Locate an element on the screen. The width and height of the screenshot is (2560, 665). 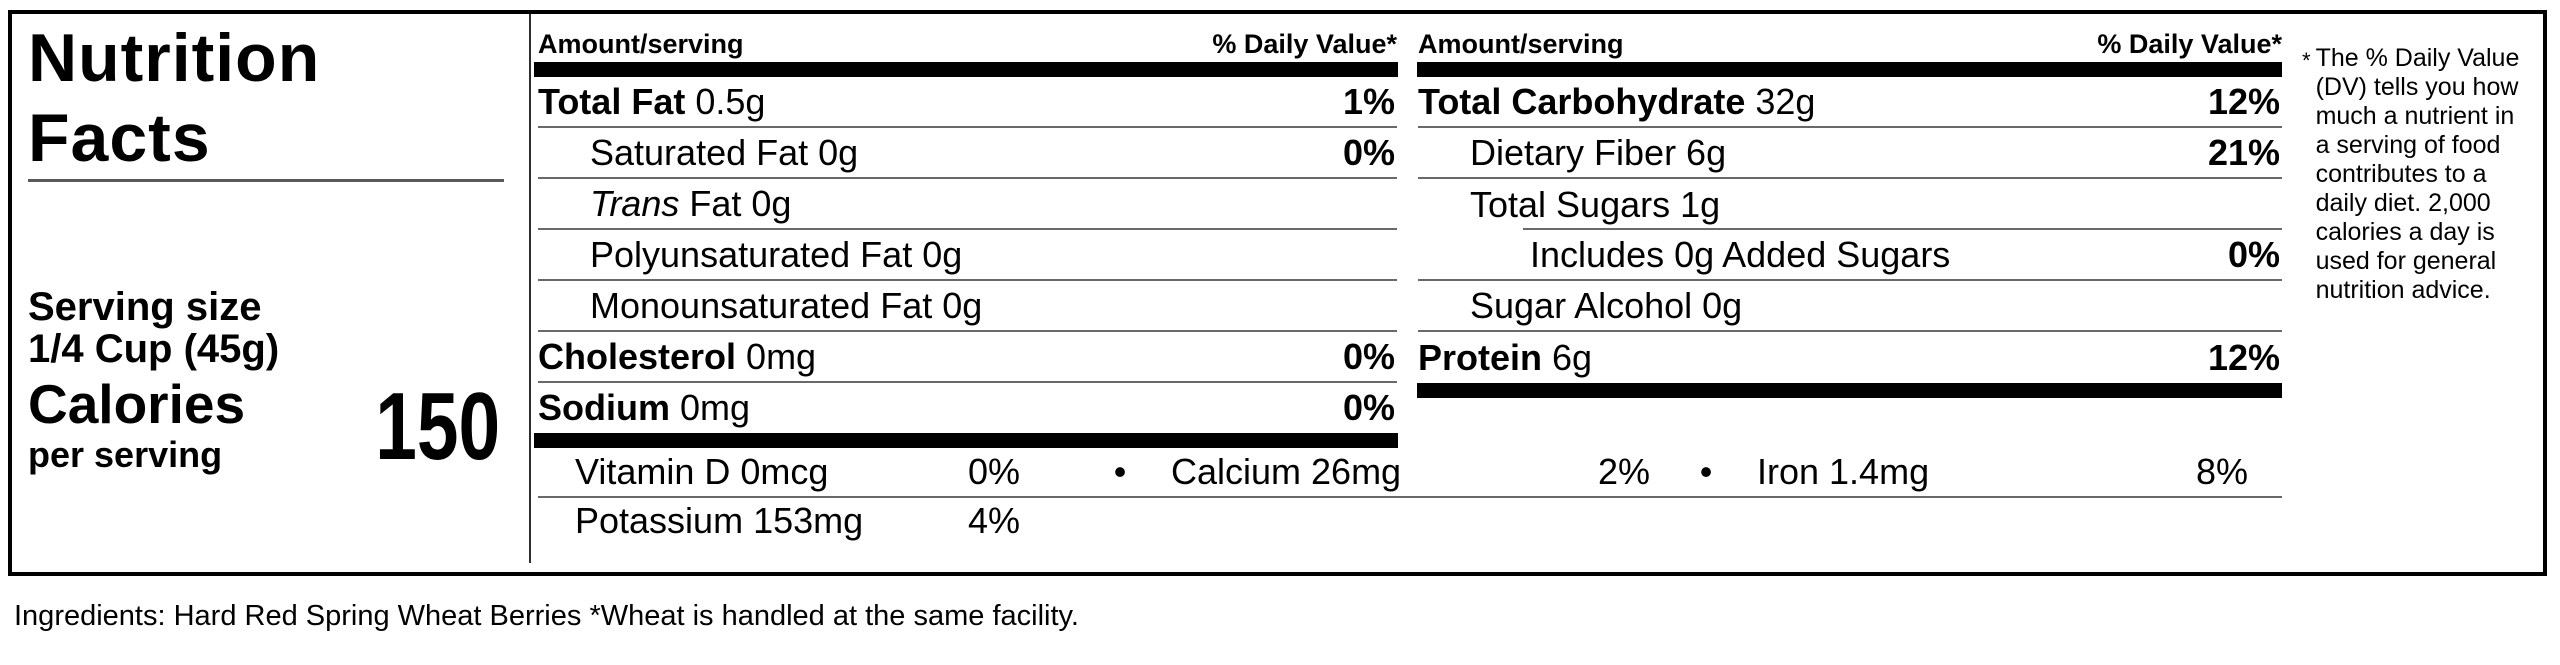
col1-bottom-bar is located at coordinates (966, 440).